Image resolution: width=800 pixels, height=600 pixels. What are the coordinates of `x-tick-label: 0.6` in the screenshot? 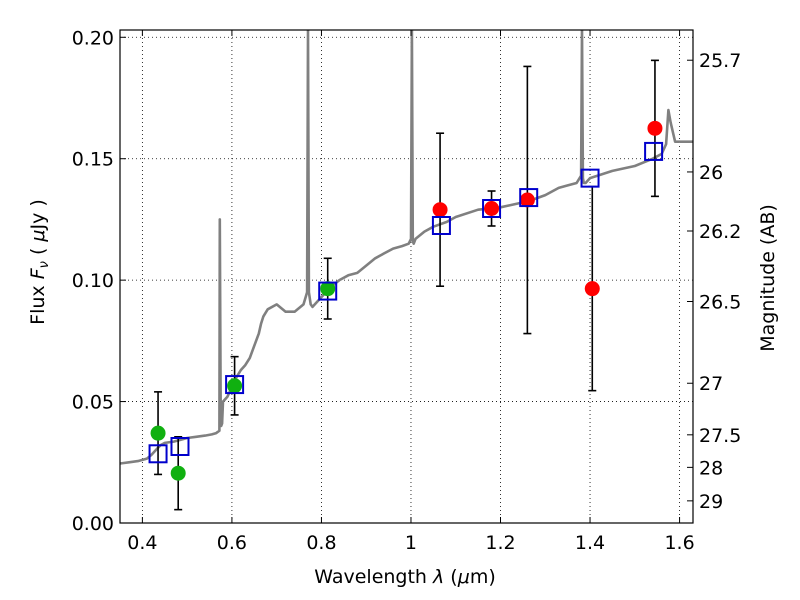 It's located at (232, 543).